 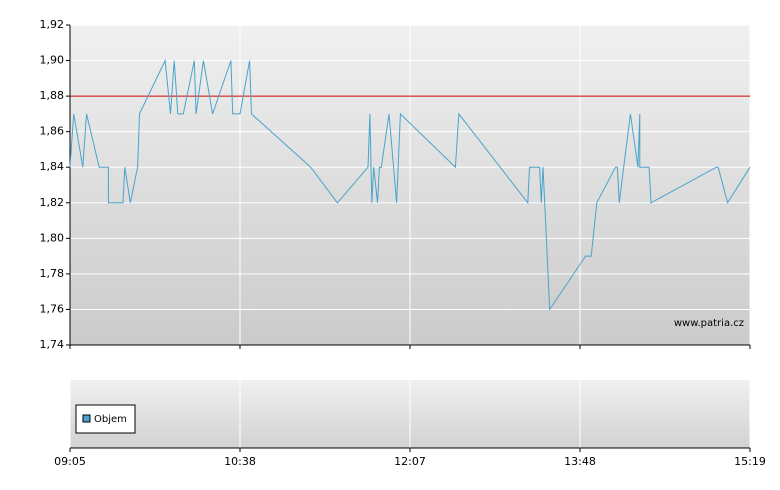 I want to click on legend-swatch, so click(x=86, y=418).